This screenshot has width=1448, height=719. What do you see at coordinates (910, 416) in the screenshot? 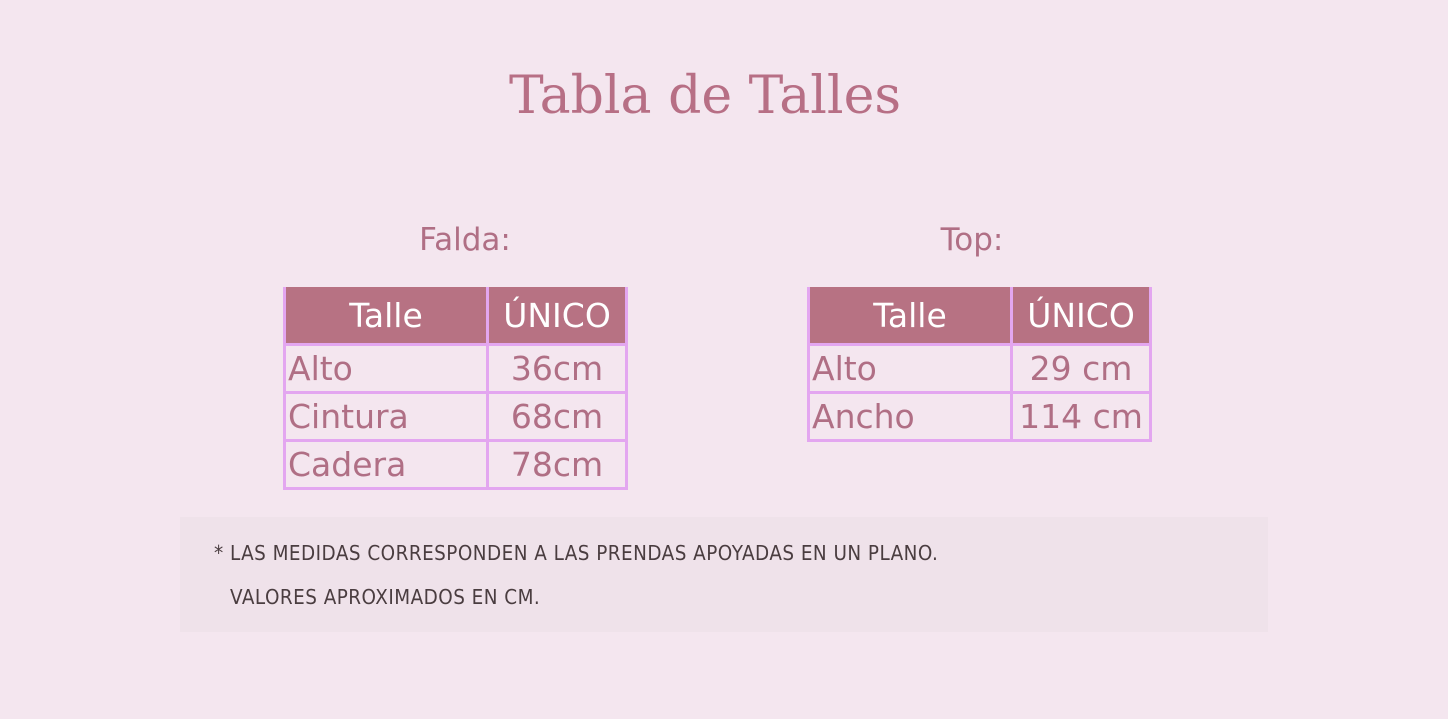
I see `measure-name: Ancho` at bounding box center [910, 416].